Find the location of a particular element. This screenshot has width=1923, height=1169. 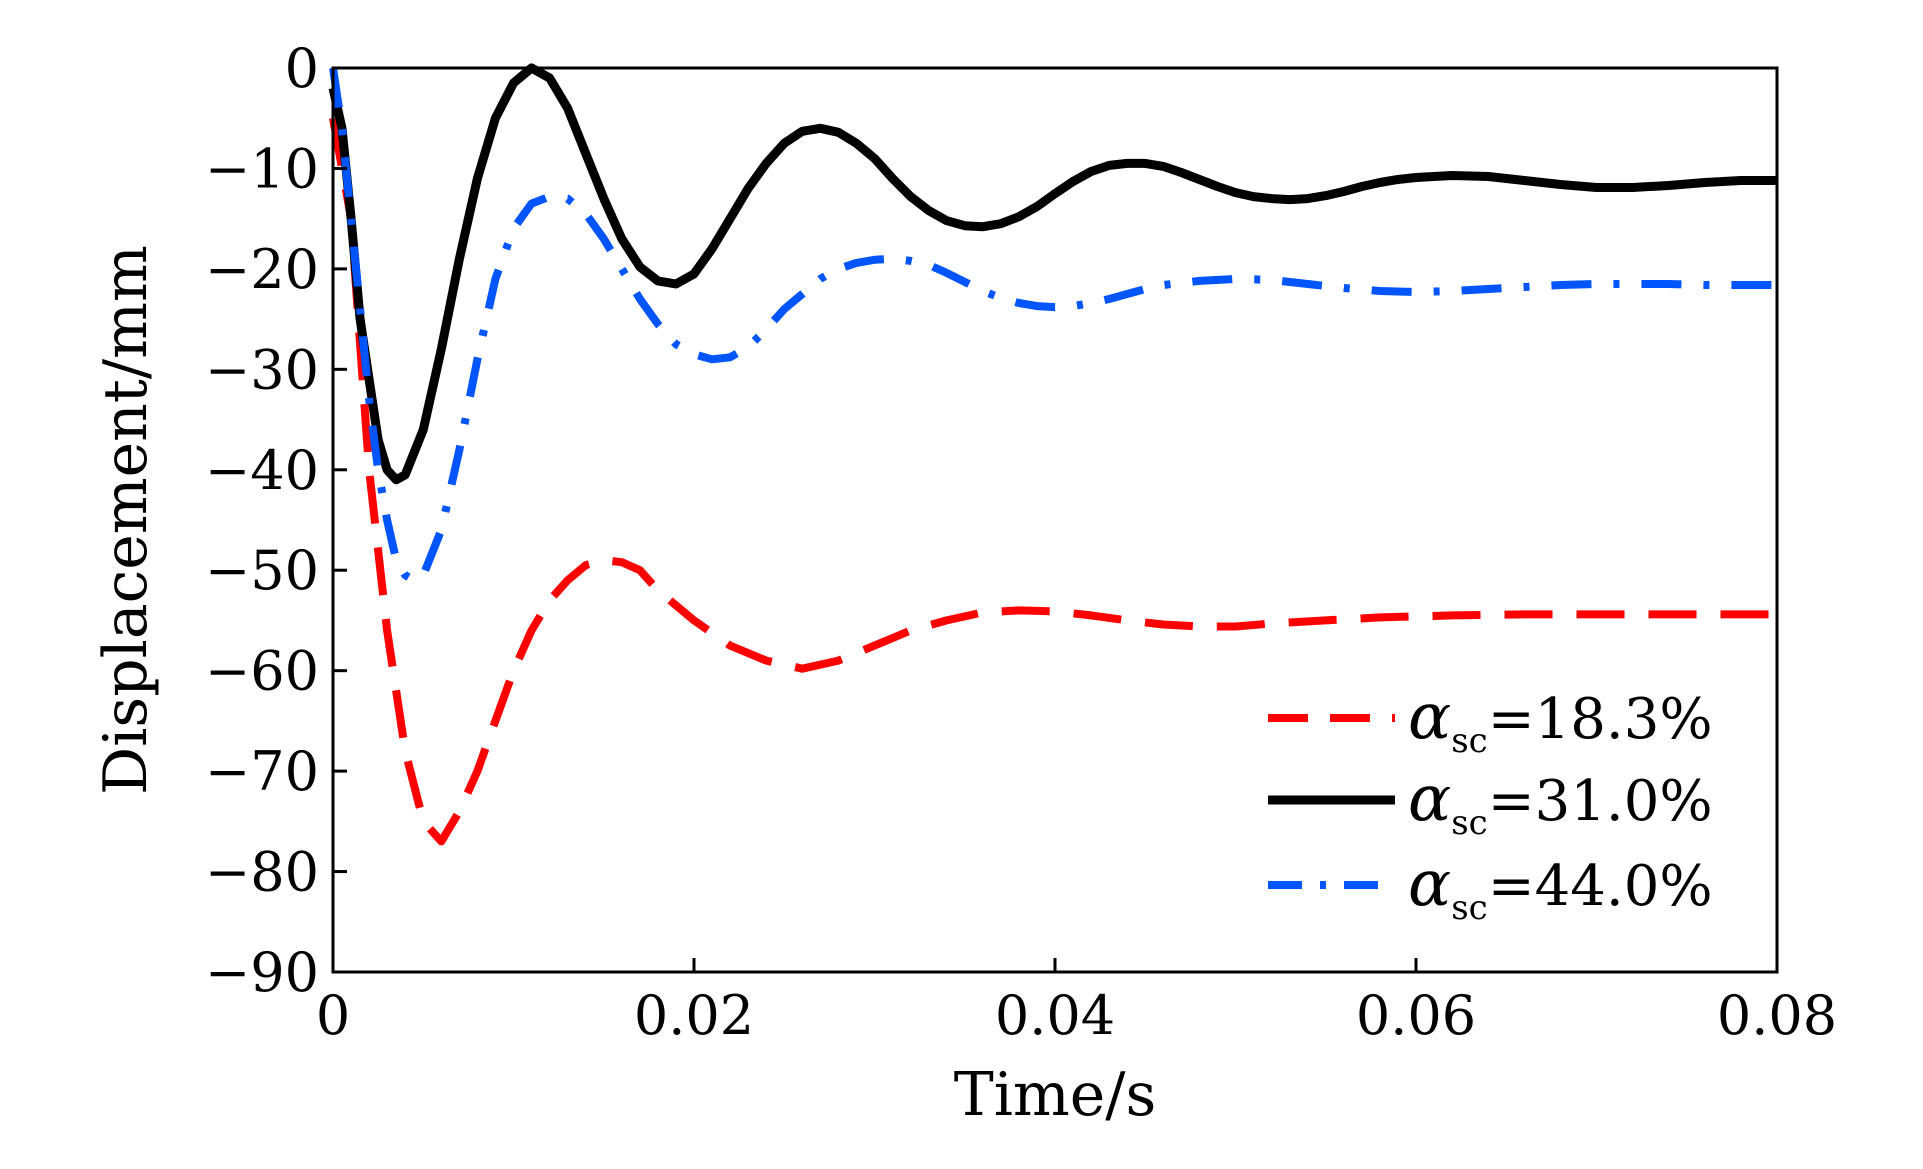

y-tick-label: 0 is located at coordinates (302, 68).